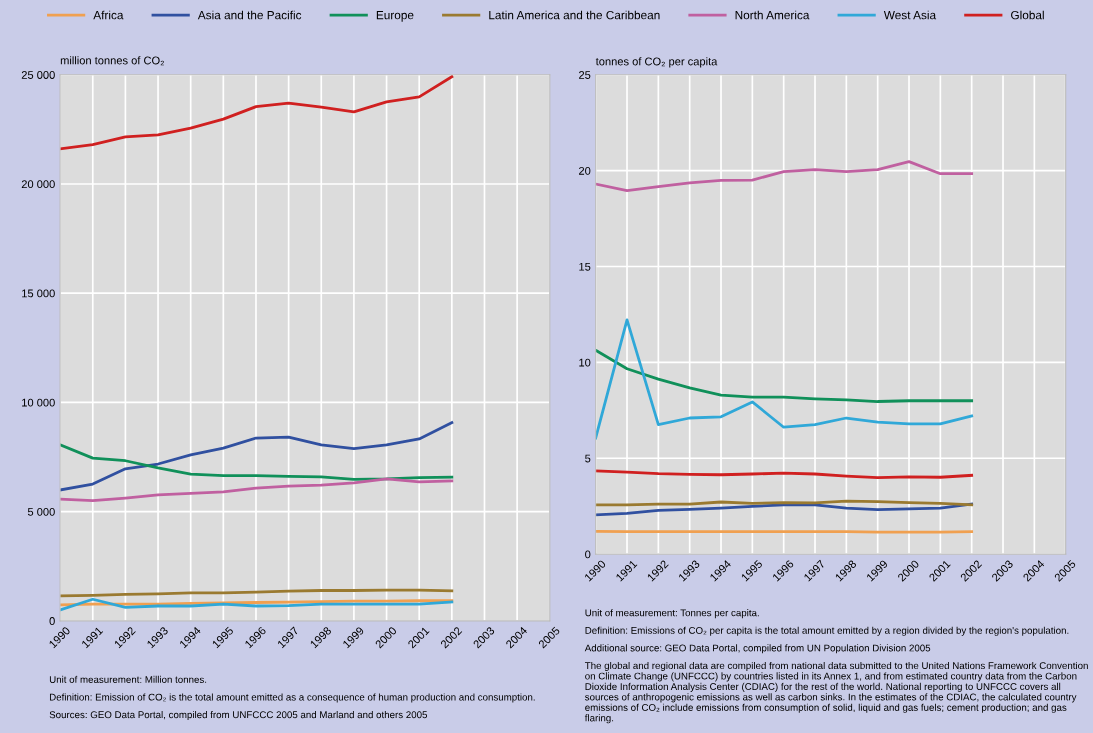  I want to click on y-tick-label: 5 000, so click(41, 511).